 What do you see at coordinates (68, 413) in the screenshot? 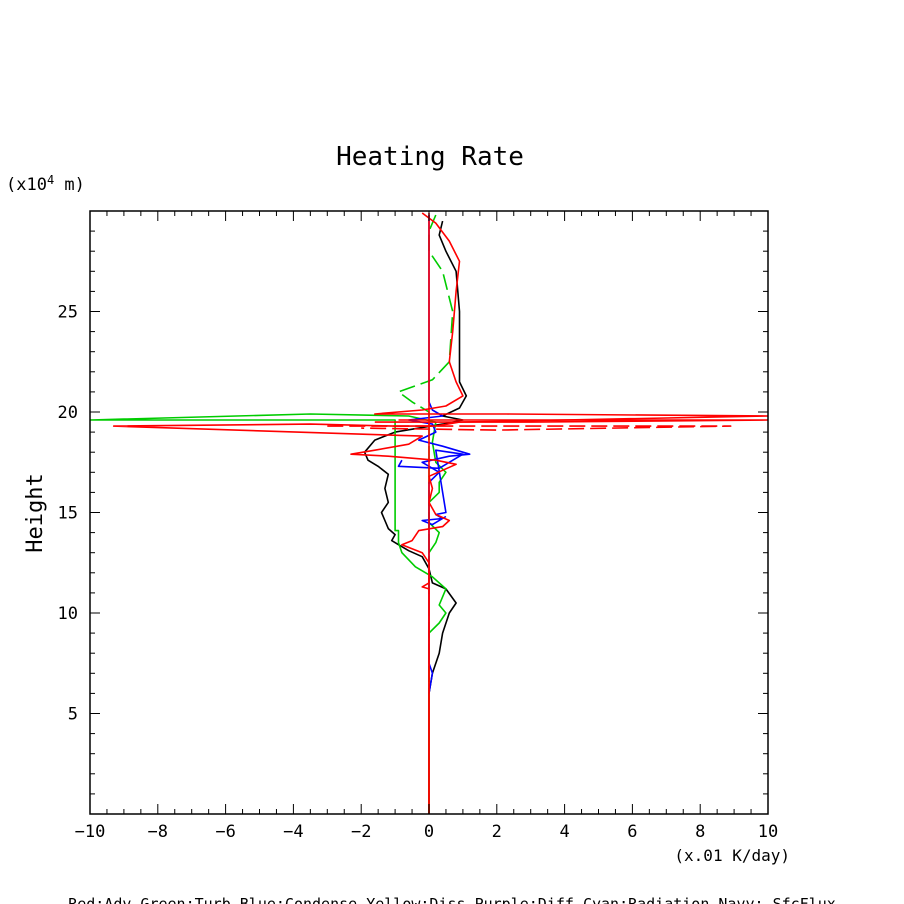
I see `y-tick-label-3: 20` at bounding box center [68, 413].